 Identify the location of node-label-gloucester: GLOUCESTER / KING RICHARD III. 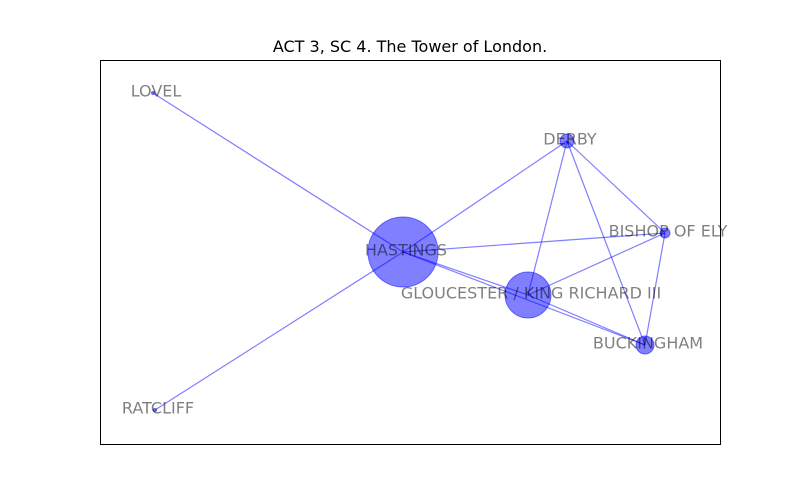
(531, 293).